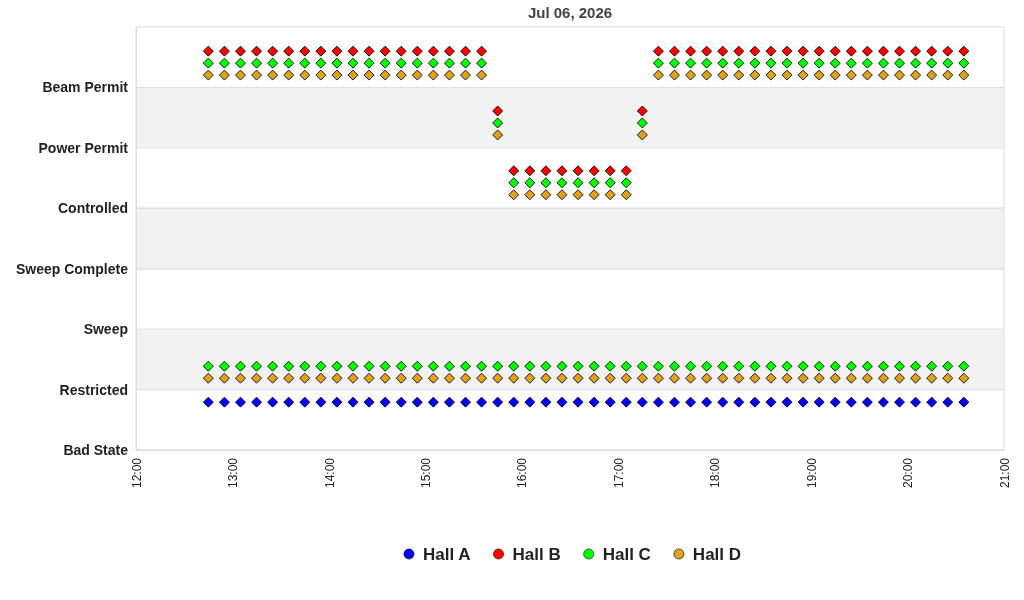 This screenshot has height=600, width=1024. Describe the element at coordinates (715, 473) in the screenshot. I see `x-tick-label: 18:00` at that location.